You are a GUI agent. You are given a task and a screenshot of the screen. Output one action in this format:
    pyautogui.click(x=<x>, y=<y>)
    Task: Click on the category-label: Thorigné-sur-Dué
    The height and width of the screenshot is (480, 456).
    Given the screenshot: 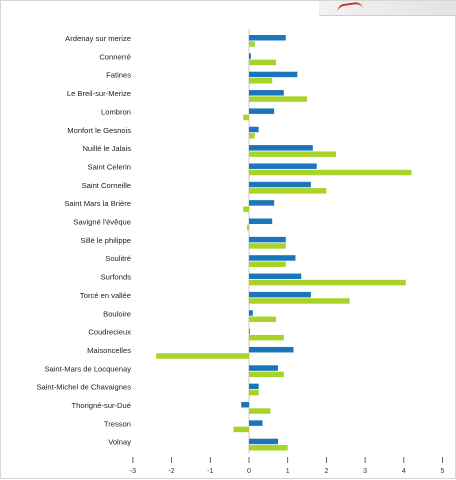 What is the action you would take?
    pyautogui.click(x=101, y=405)
    